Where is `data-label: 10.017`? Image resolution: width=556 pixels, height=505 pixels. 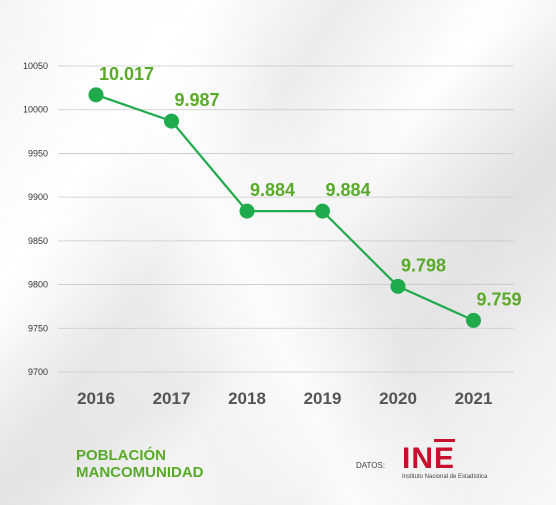 data-label: 10.017 is located at coordinates (126, 74).